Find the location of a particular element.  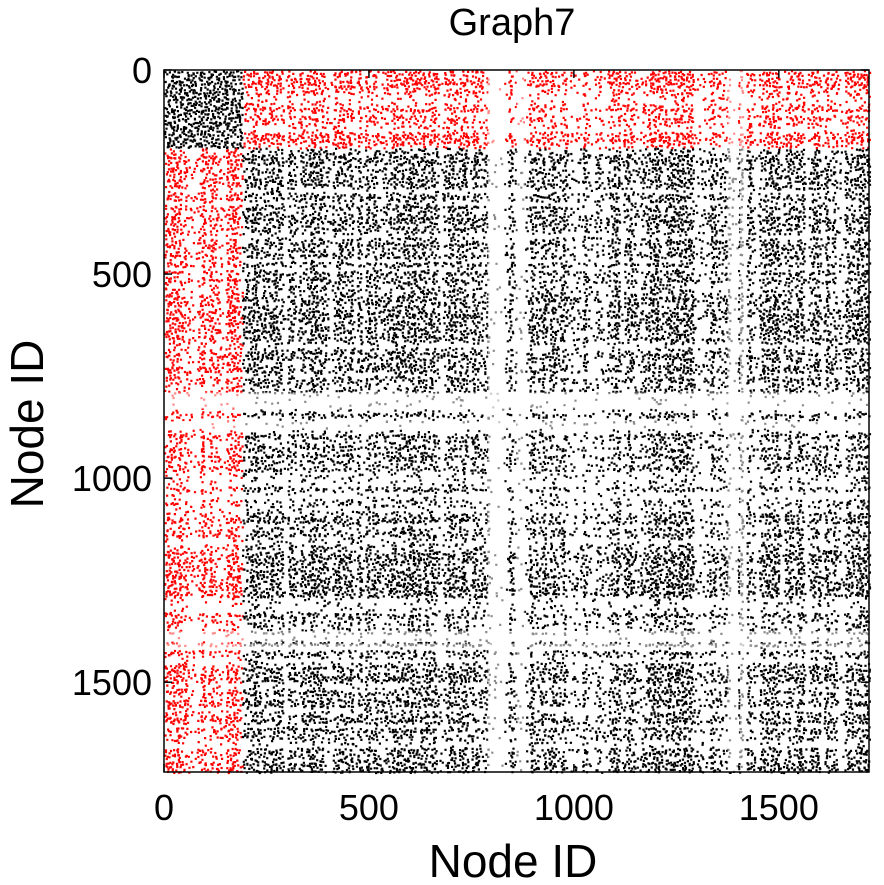

matrix-points-core-to-rest is located at coordinates (557, 110).